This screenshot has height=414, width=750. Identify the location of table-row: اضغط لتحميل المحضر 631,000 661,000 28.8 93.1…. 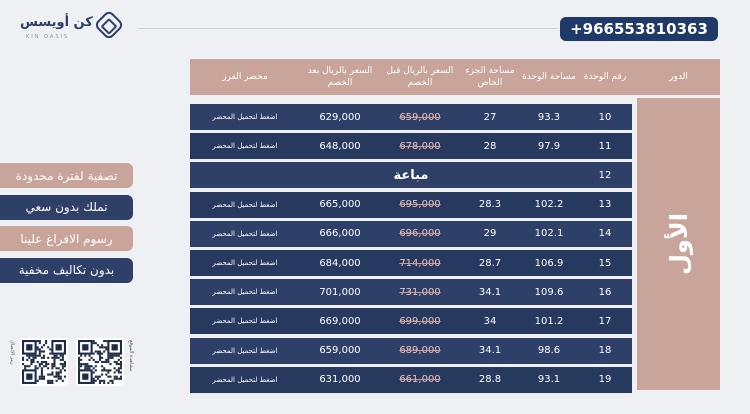
(411, 379).